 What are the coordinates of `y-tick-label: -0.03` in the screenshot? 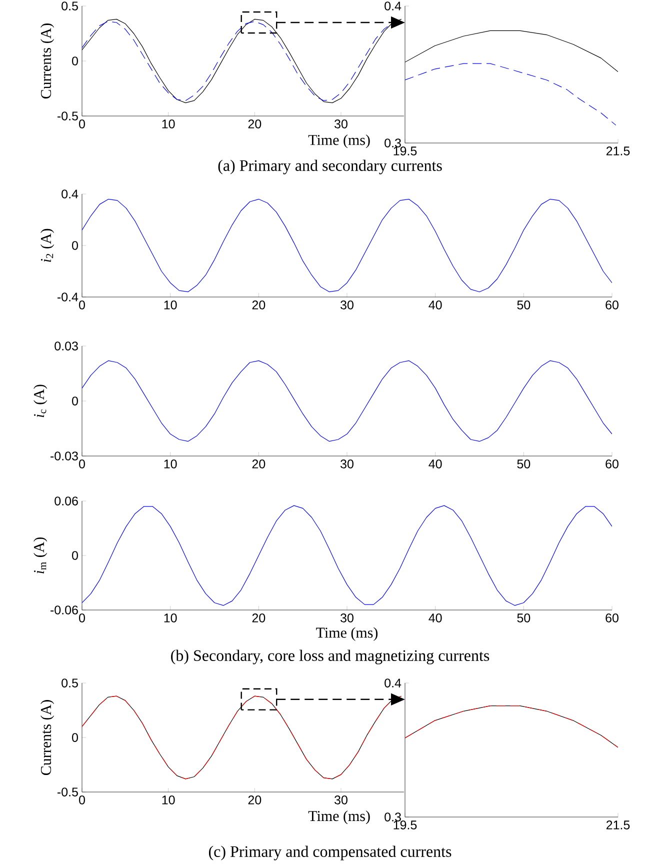 It's located at (64, 456).